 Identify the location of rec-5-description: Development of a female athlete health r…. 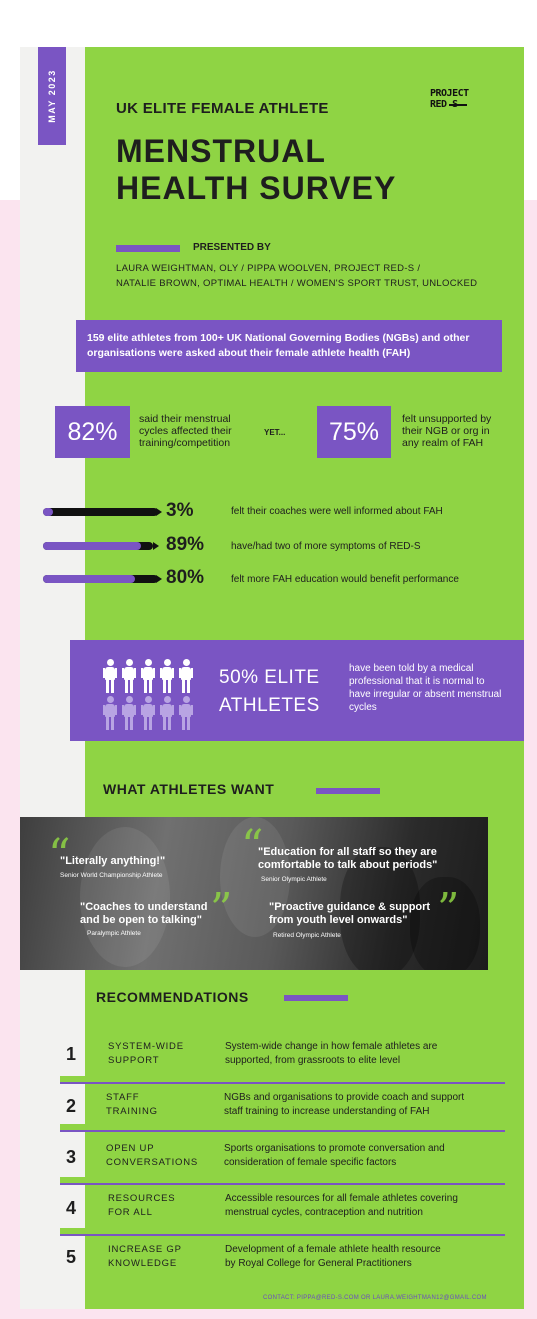
(333, 1257).